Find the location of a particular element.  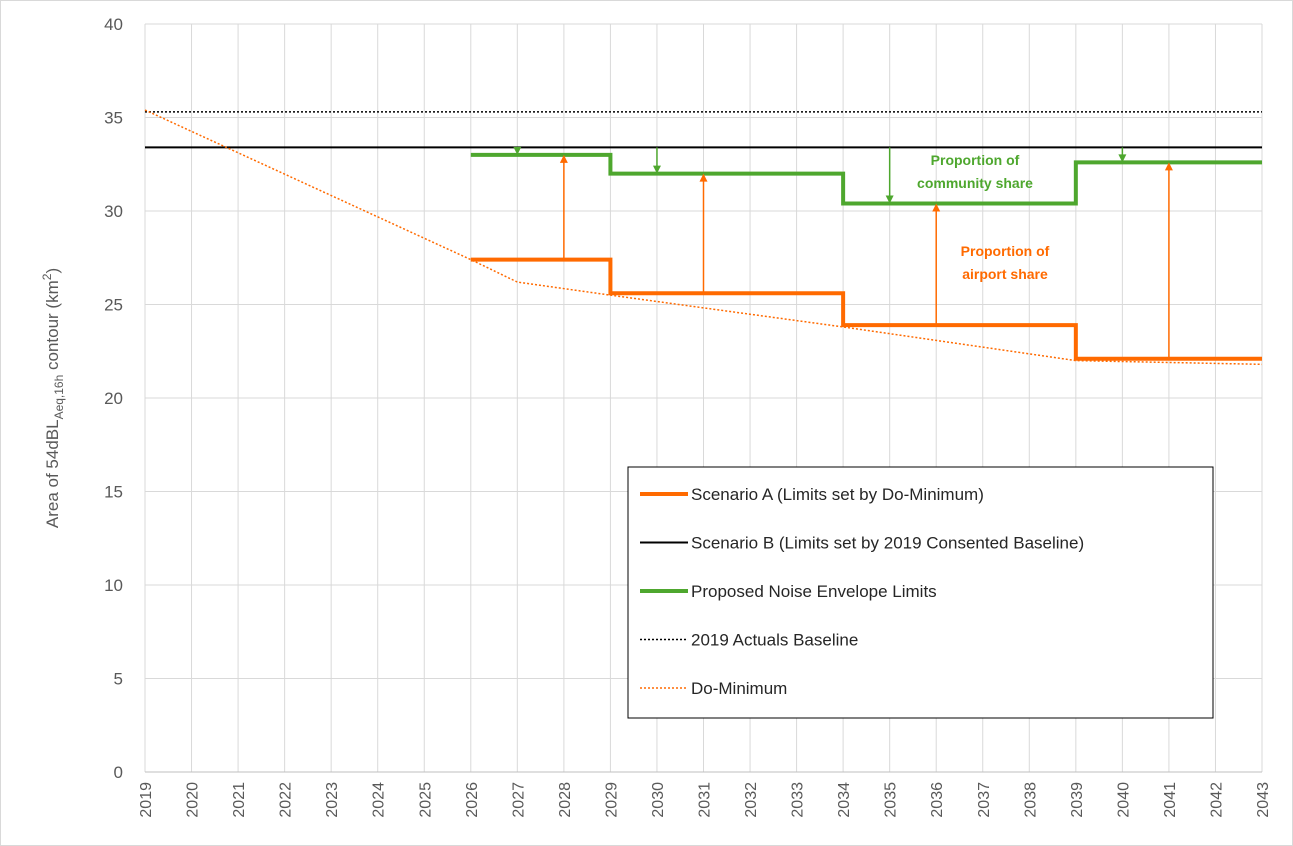

x-tick-label: 2021 is located at coordinates (239, 800).